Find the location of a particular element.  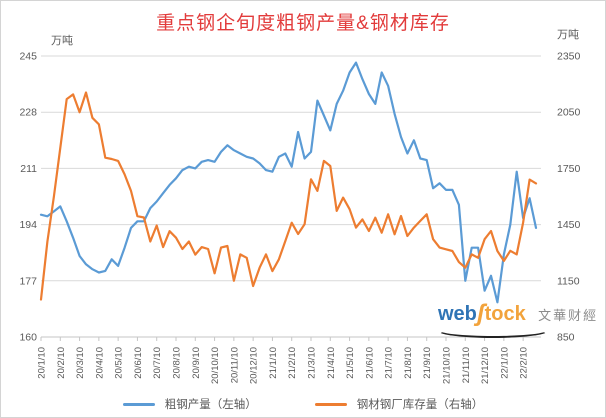

x-axis-tick-label: 21/9/10 is located at coordinates (427, 363).